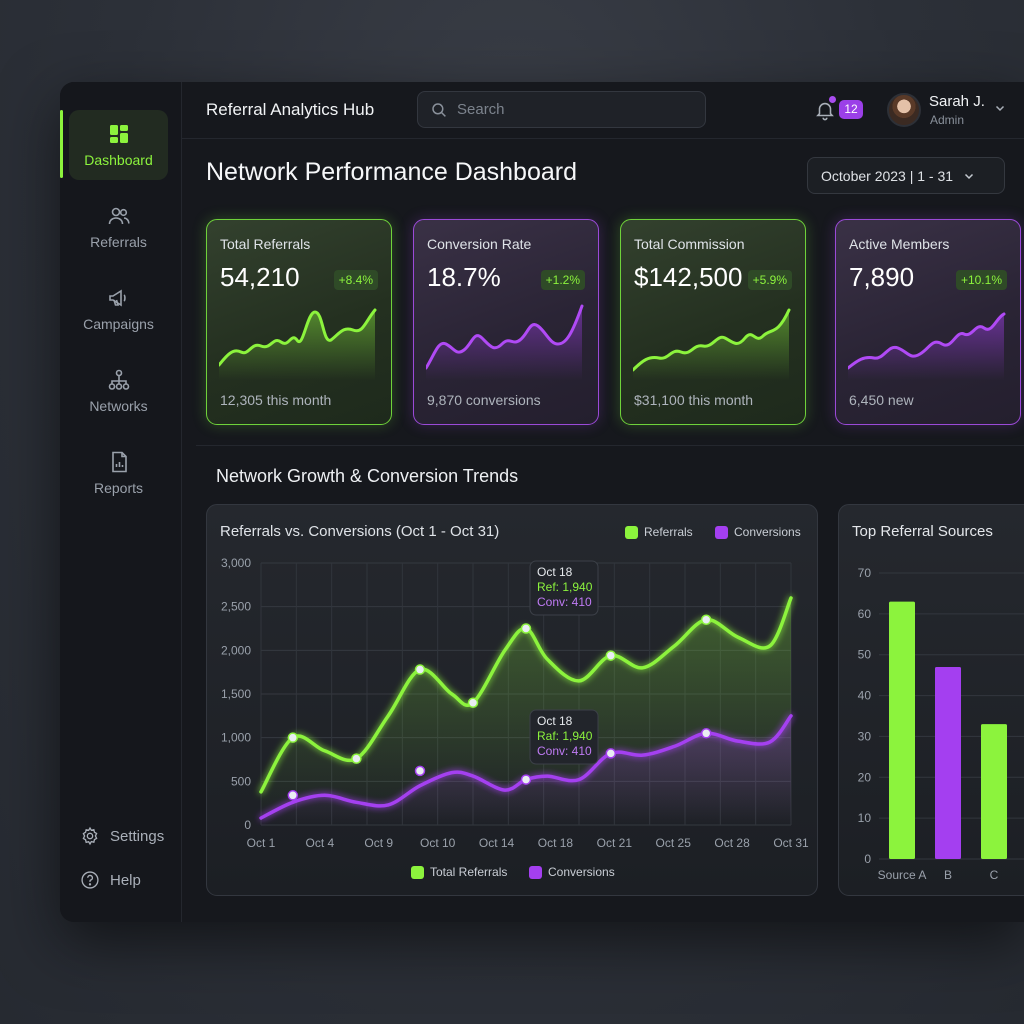  Describe the element at coordinates (865, 818) in the screenshot. I see `y-tick-label: 10` at that location.